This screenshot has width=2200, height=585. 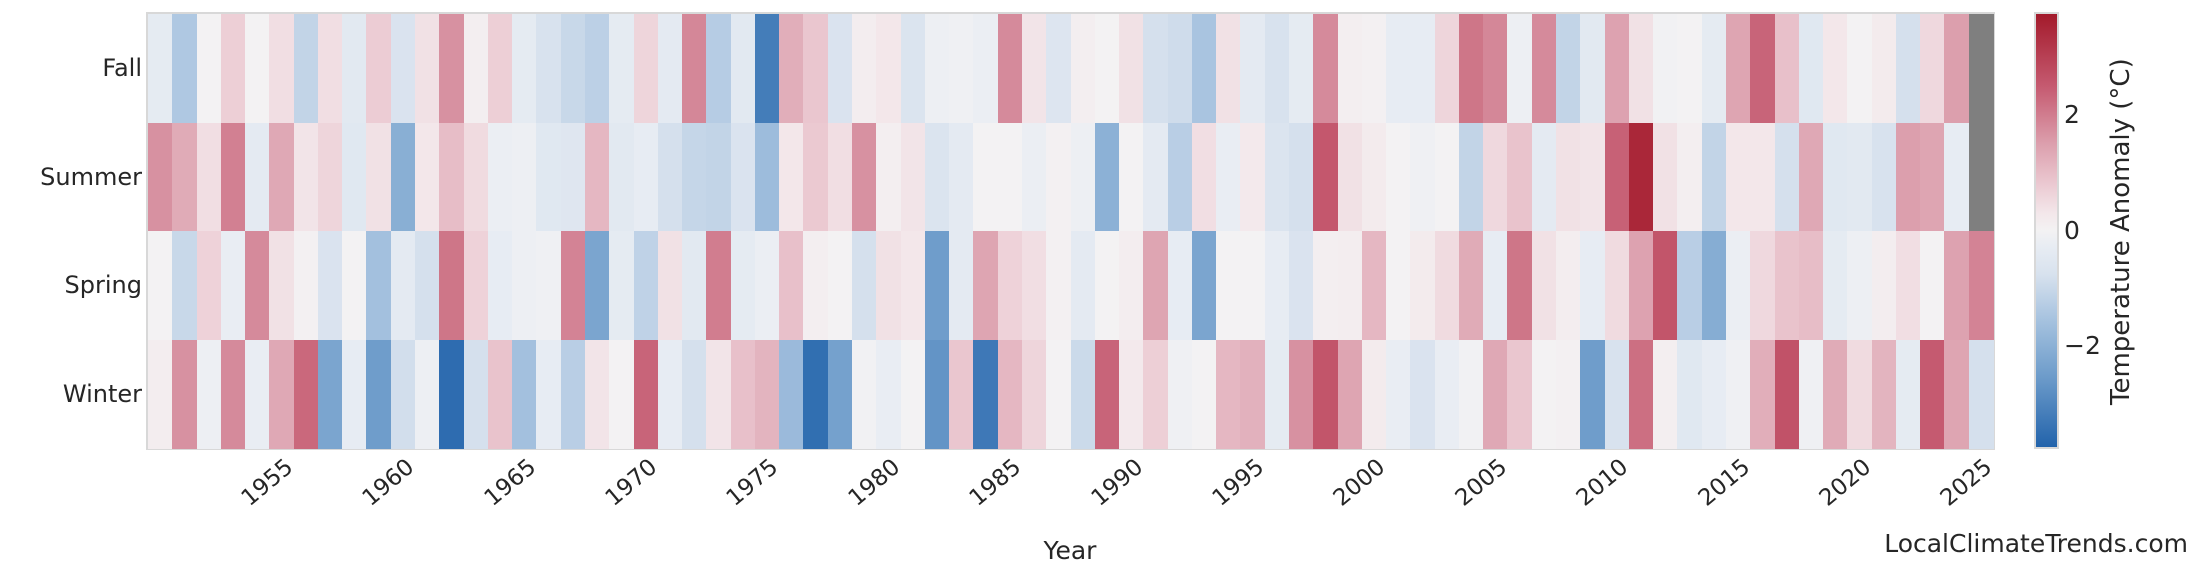 I want to click on watermark-text: LocalClimateTrends.com, so click(x=2036, y=543).